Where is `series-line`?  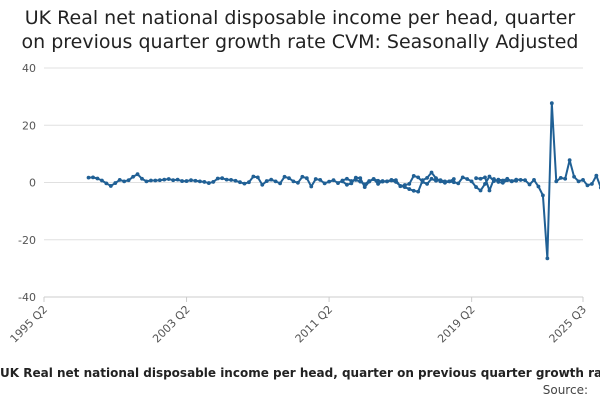 series-line is located at coordinates (429, 183).